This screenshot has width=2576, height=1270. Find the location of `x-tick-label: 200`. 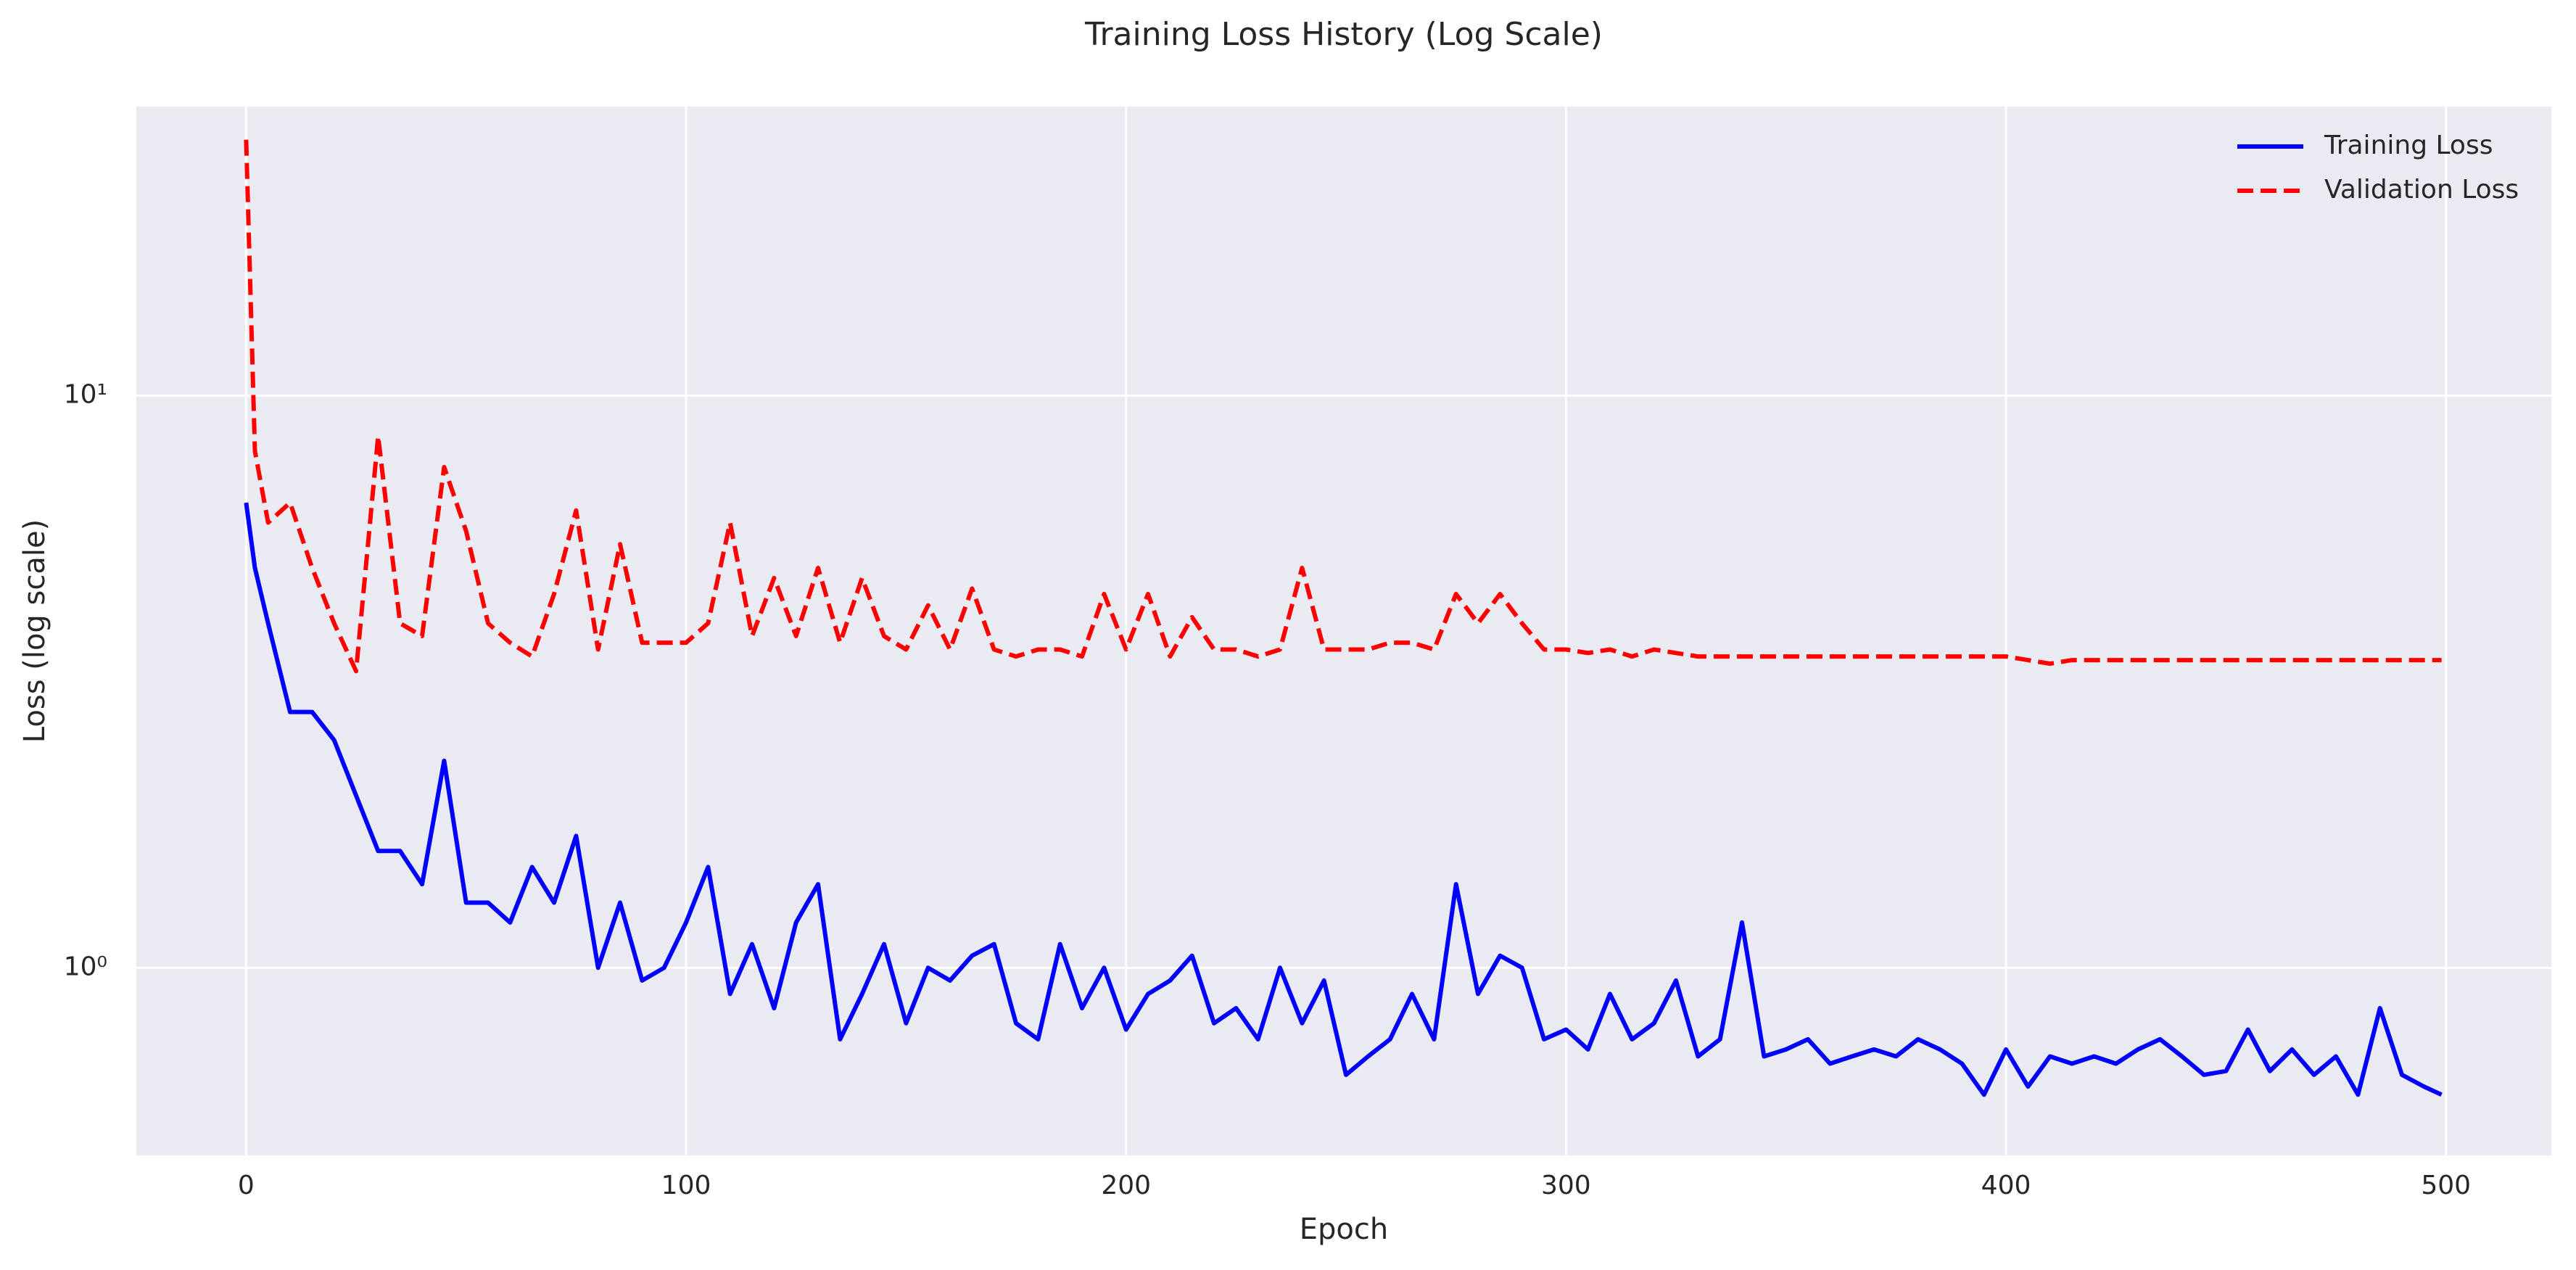

x-tick-label: 200 is located at coordinates (1126, 1185).